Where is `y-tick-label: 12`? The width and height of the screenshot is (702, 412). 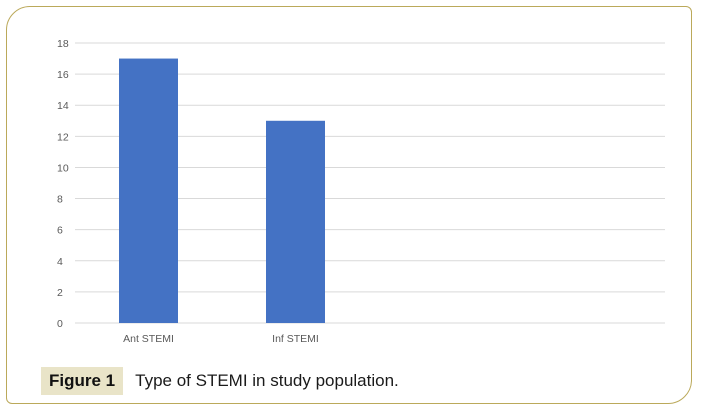 y-tick-label: 12 is located at coordinates (63, 137).